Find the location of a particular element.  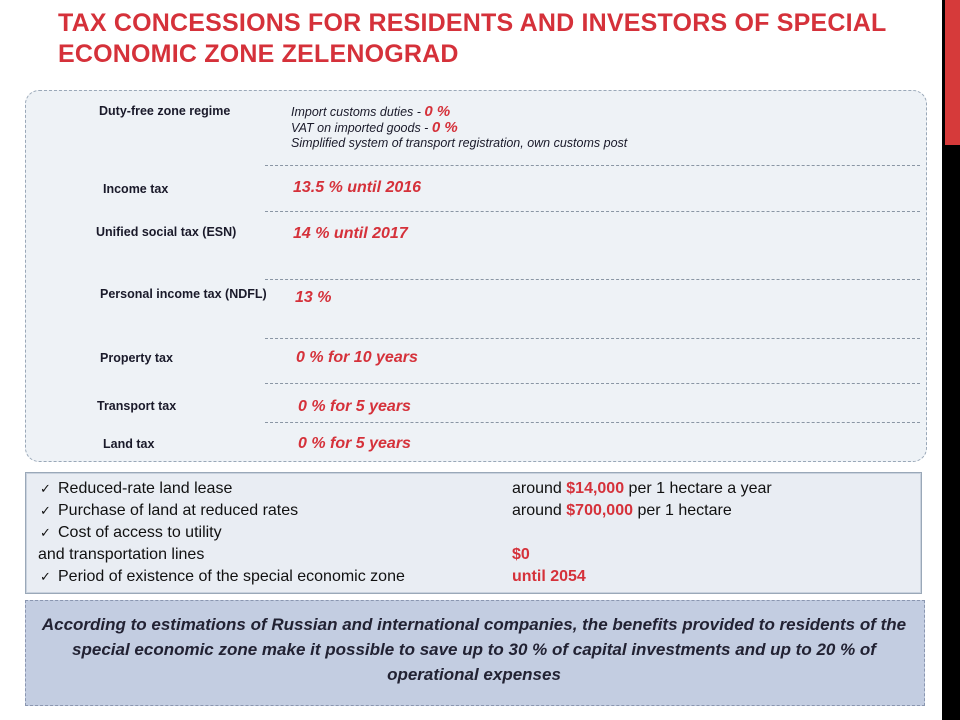

benefit-value: $0 is located at coordinates (521, 554).